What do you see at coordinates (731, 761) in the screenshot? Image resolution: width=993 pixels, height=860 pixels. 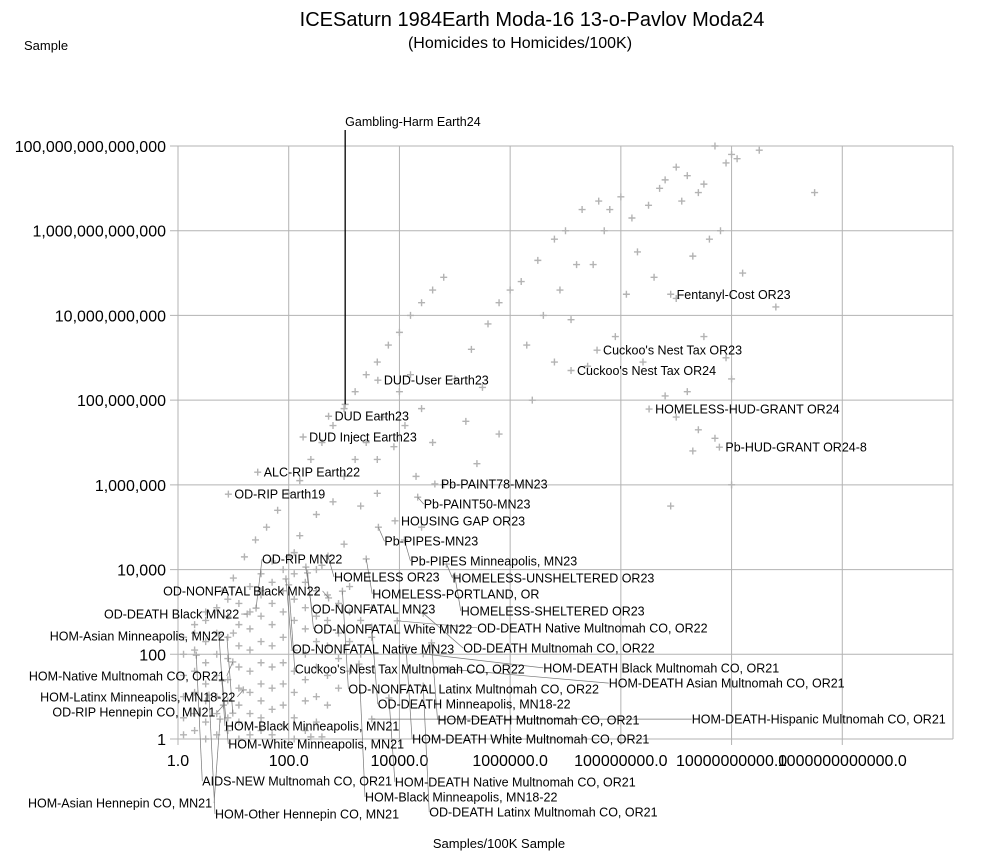 I see `x-tick-label: 10000000000.0` at bounding box center [731, 761].